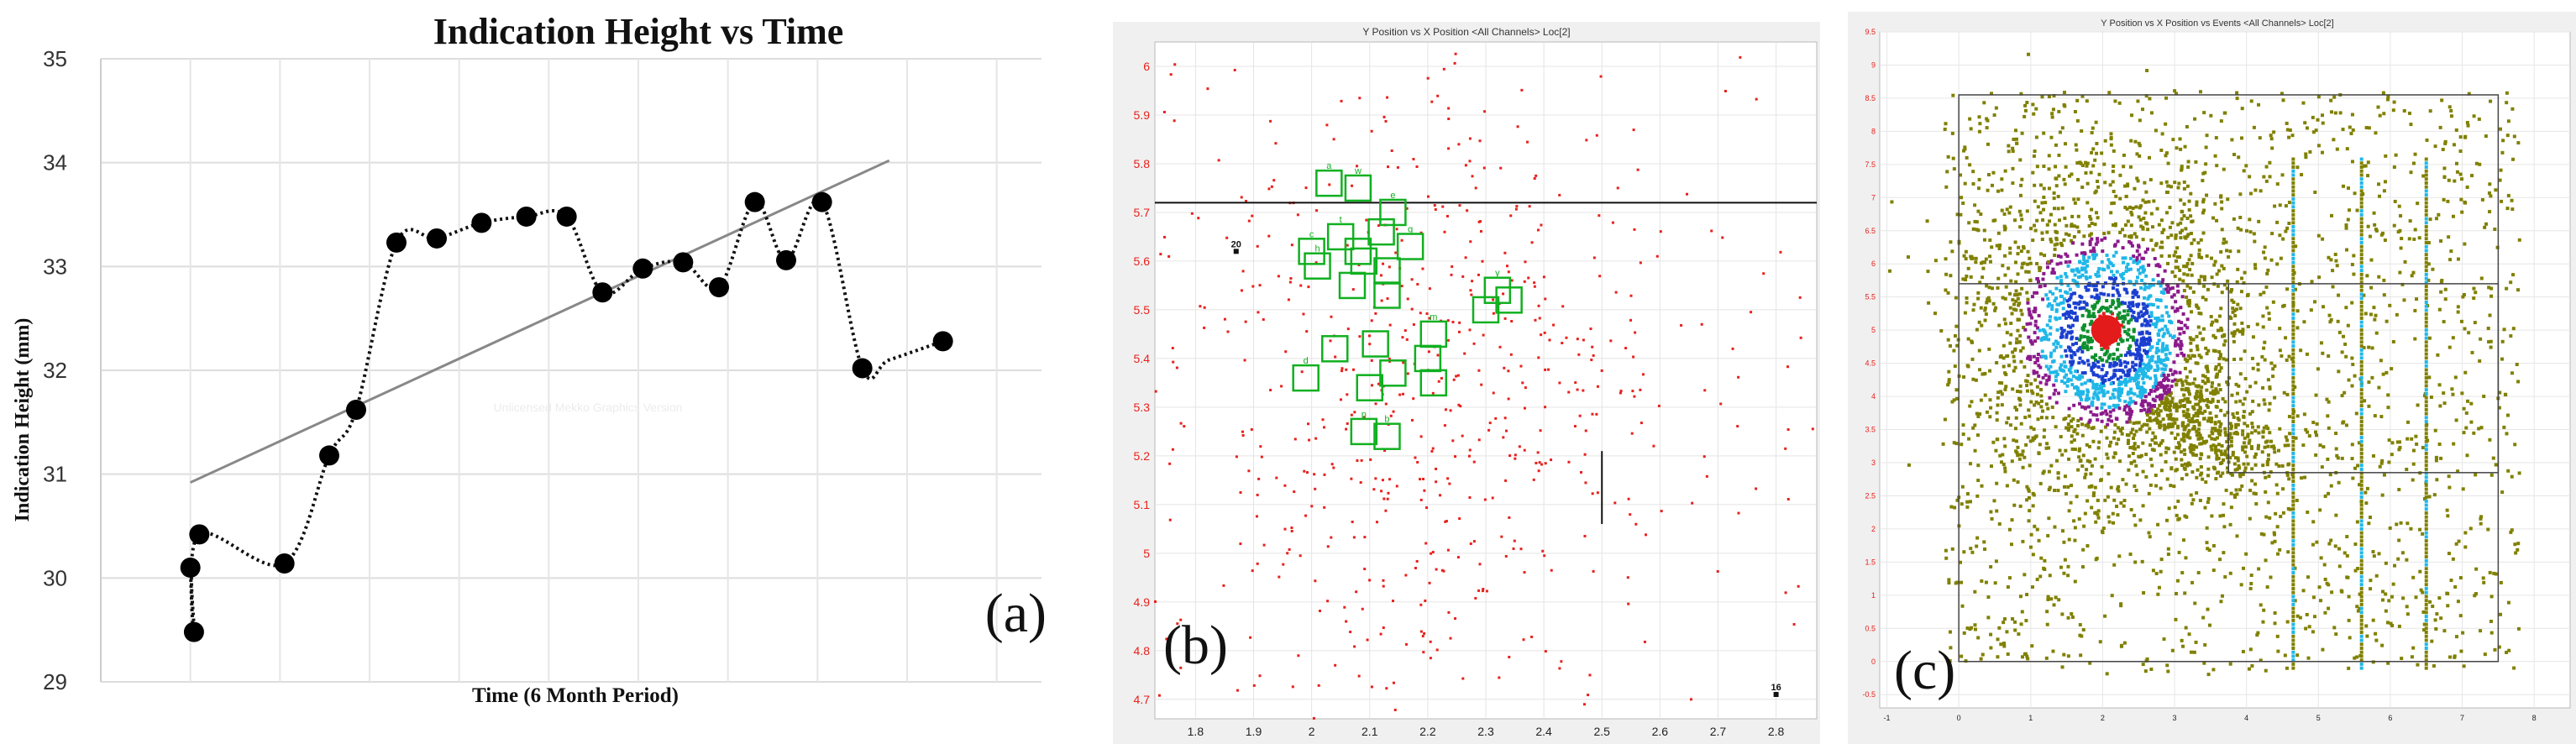 The height and width of the screenshot is (744, 2576). I want to click on x-tick-label: -1, so click(1887, 718).